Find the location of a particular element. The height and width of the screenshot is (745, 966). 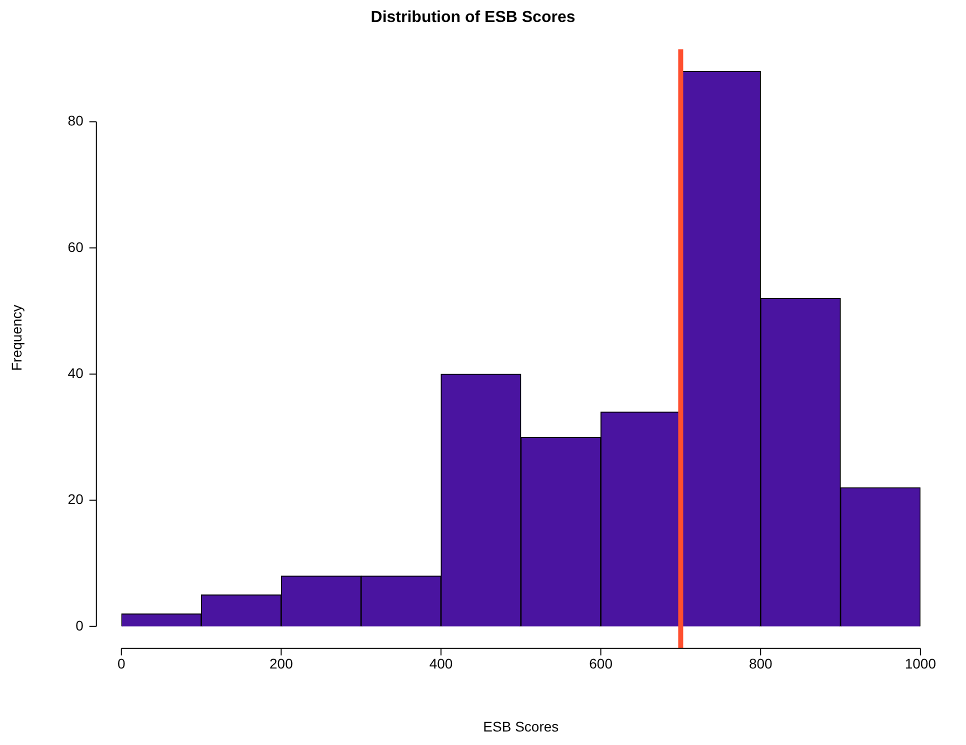

y-tick-label: 80 is located at coordinates (76, 120).